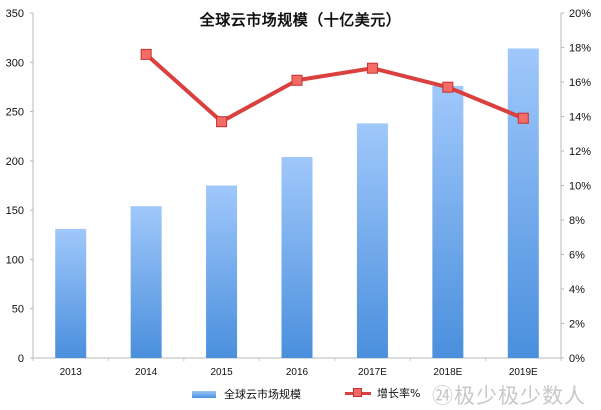 This screenshot has height=410, width=601. I want to click on legend-label-market-size: 全球云市场规模, so click(262, 394).